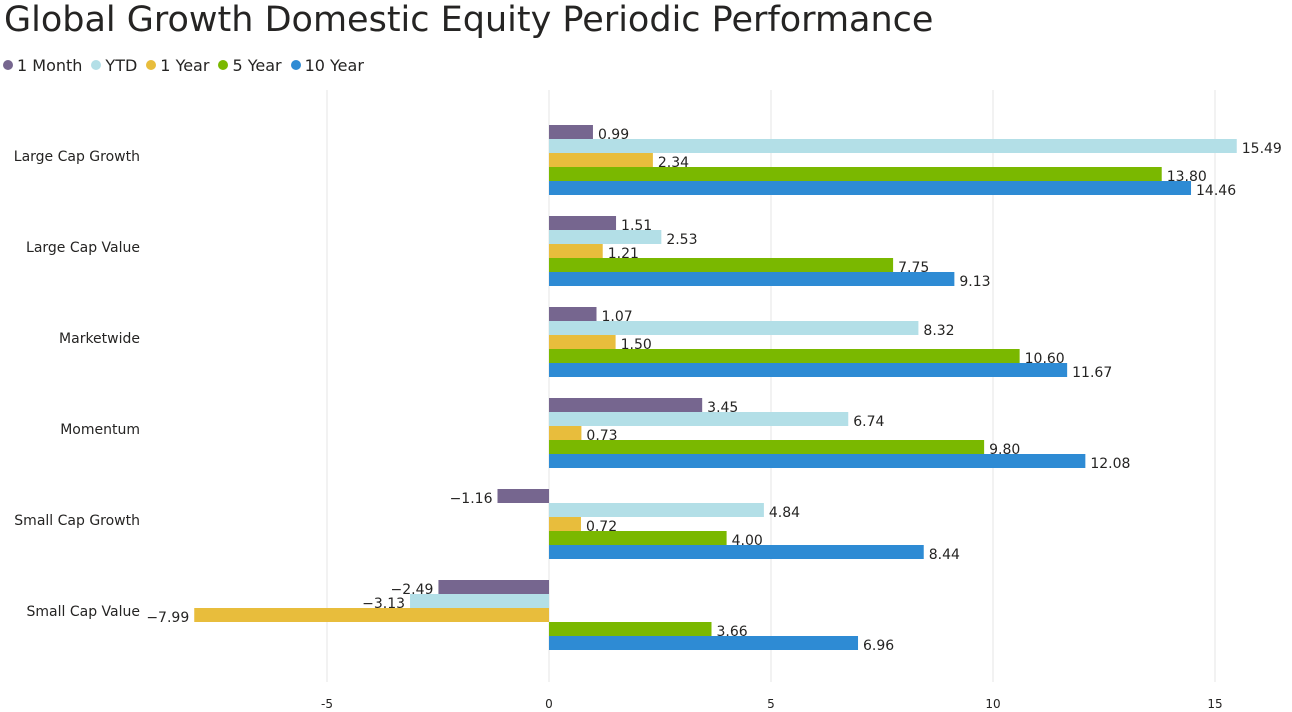 This screenshot has width=1292, height=712. Describe the element at coordinates (185, 65) in the screenshot. I see `legend-label: 1 Year` at that location.